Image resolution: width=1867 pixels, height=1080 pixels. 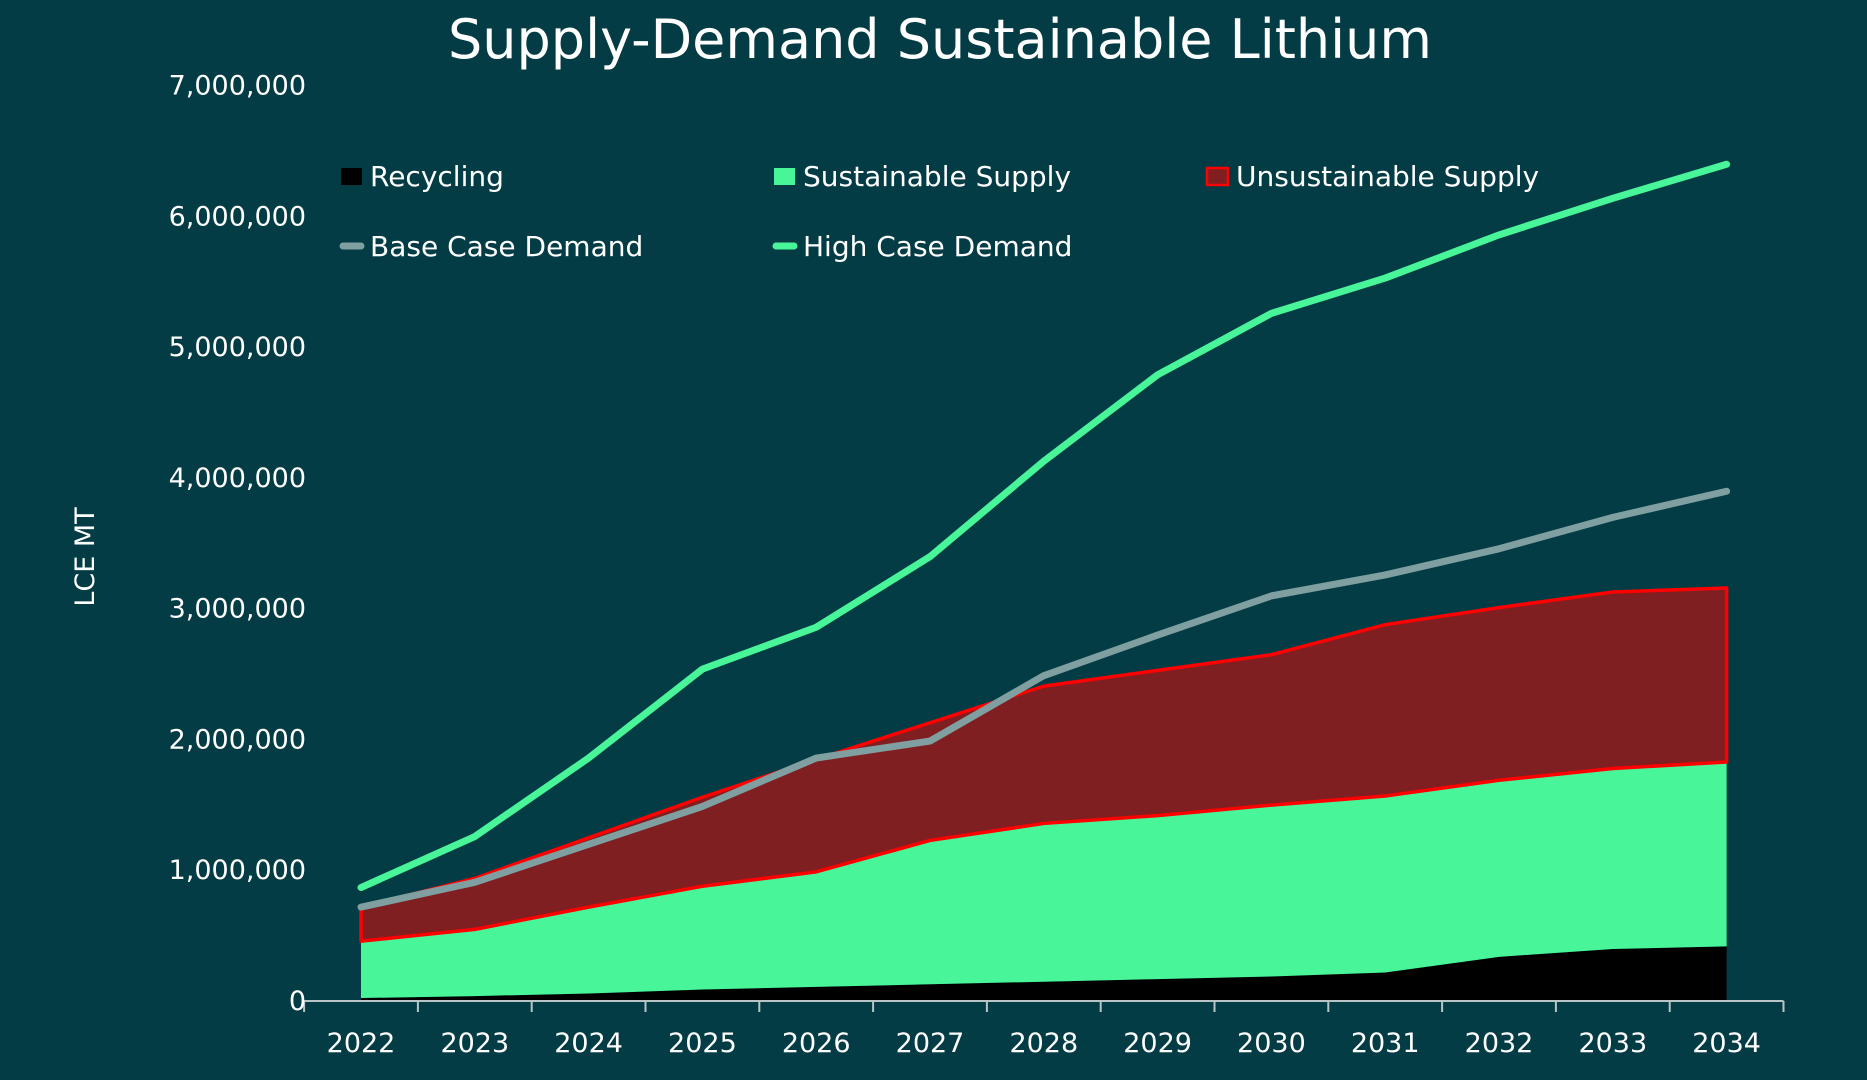 What do you see at coordinates (816, 1043) in the screenshot?
I see `x-tick-label: 2026` at bounding box center [816, 1043].